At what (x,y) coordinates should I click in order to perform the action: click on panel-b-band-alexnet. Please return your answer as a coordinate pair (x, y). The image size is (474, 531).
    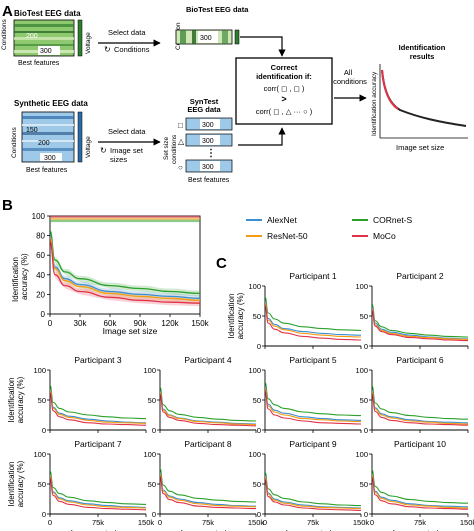
    Looking at the image, I should click on (125, 267).